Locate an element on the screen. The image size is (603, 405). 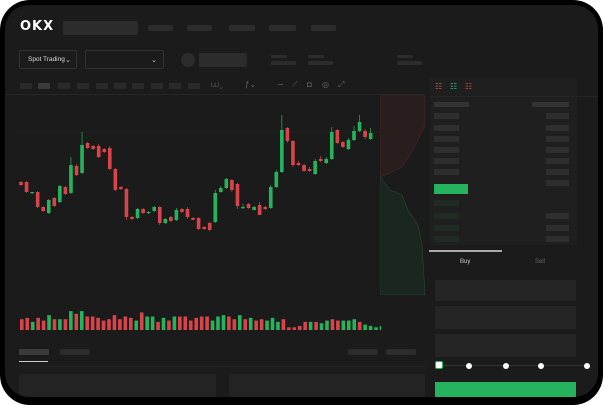
price-input is located at coordinates (505, 290).